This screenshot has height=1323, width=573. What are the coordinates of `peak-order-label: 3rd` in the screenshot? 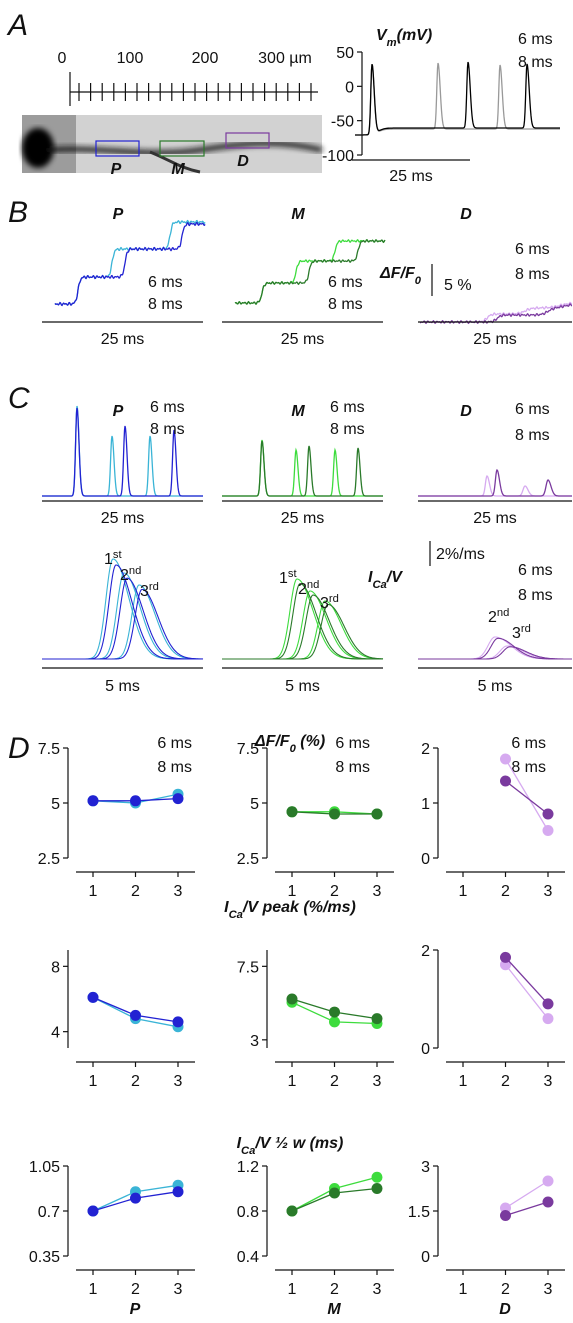 It's located at (521, 632).